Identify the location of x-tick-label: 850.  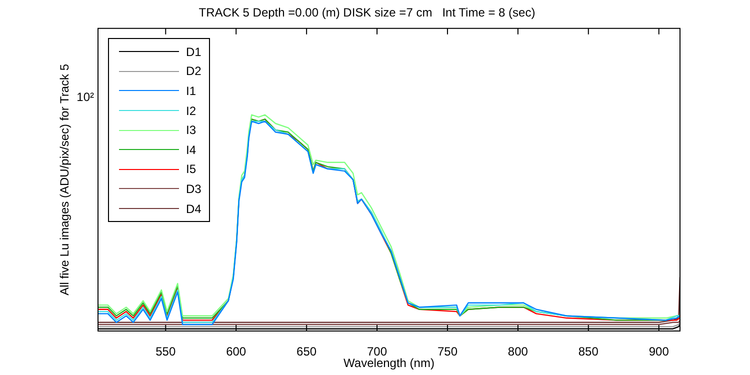
(588, 351).